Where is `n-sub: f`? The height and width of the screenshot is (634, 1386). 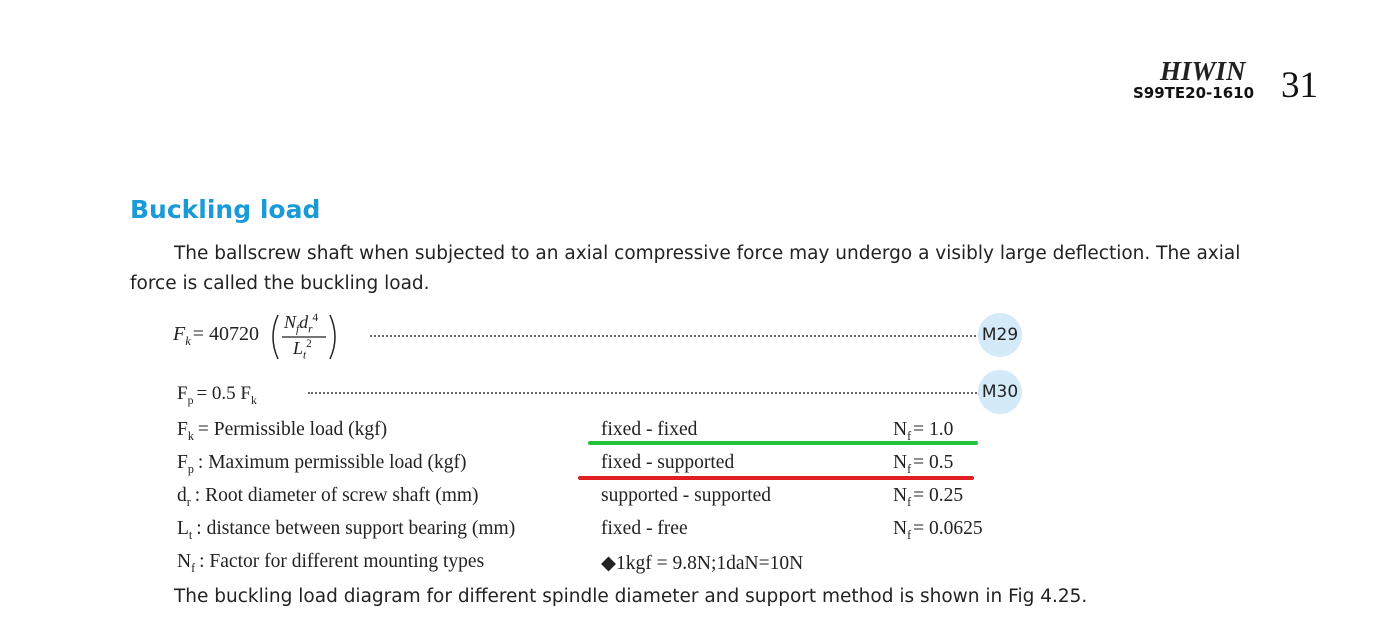
n-sub: f is located at coordinates (298, 329).